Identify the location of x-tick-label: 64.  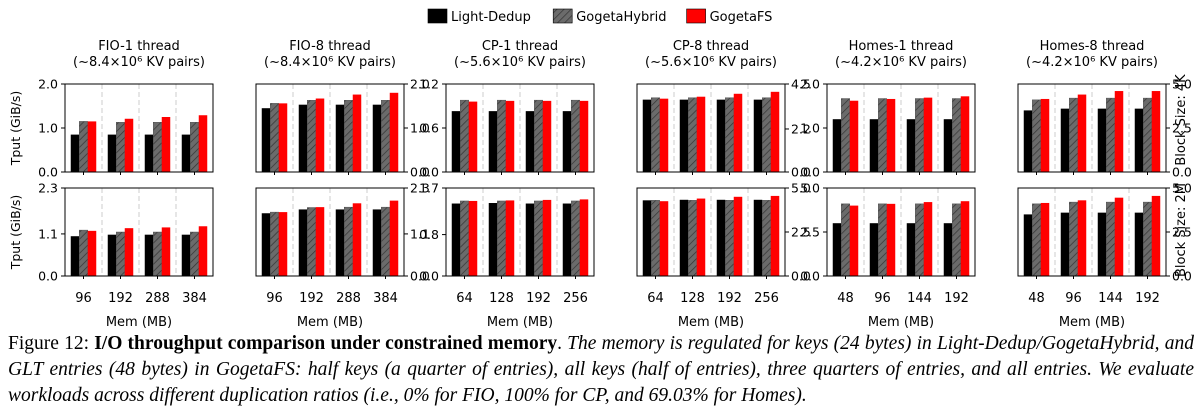
(464, 298).